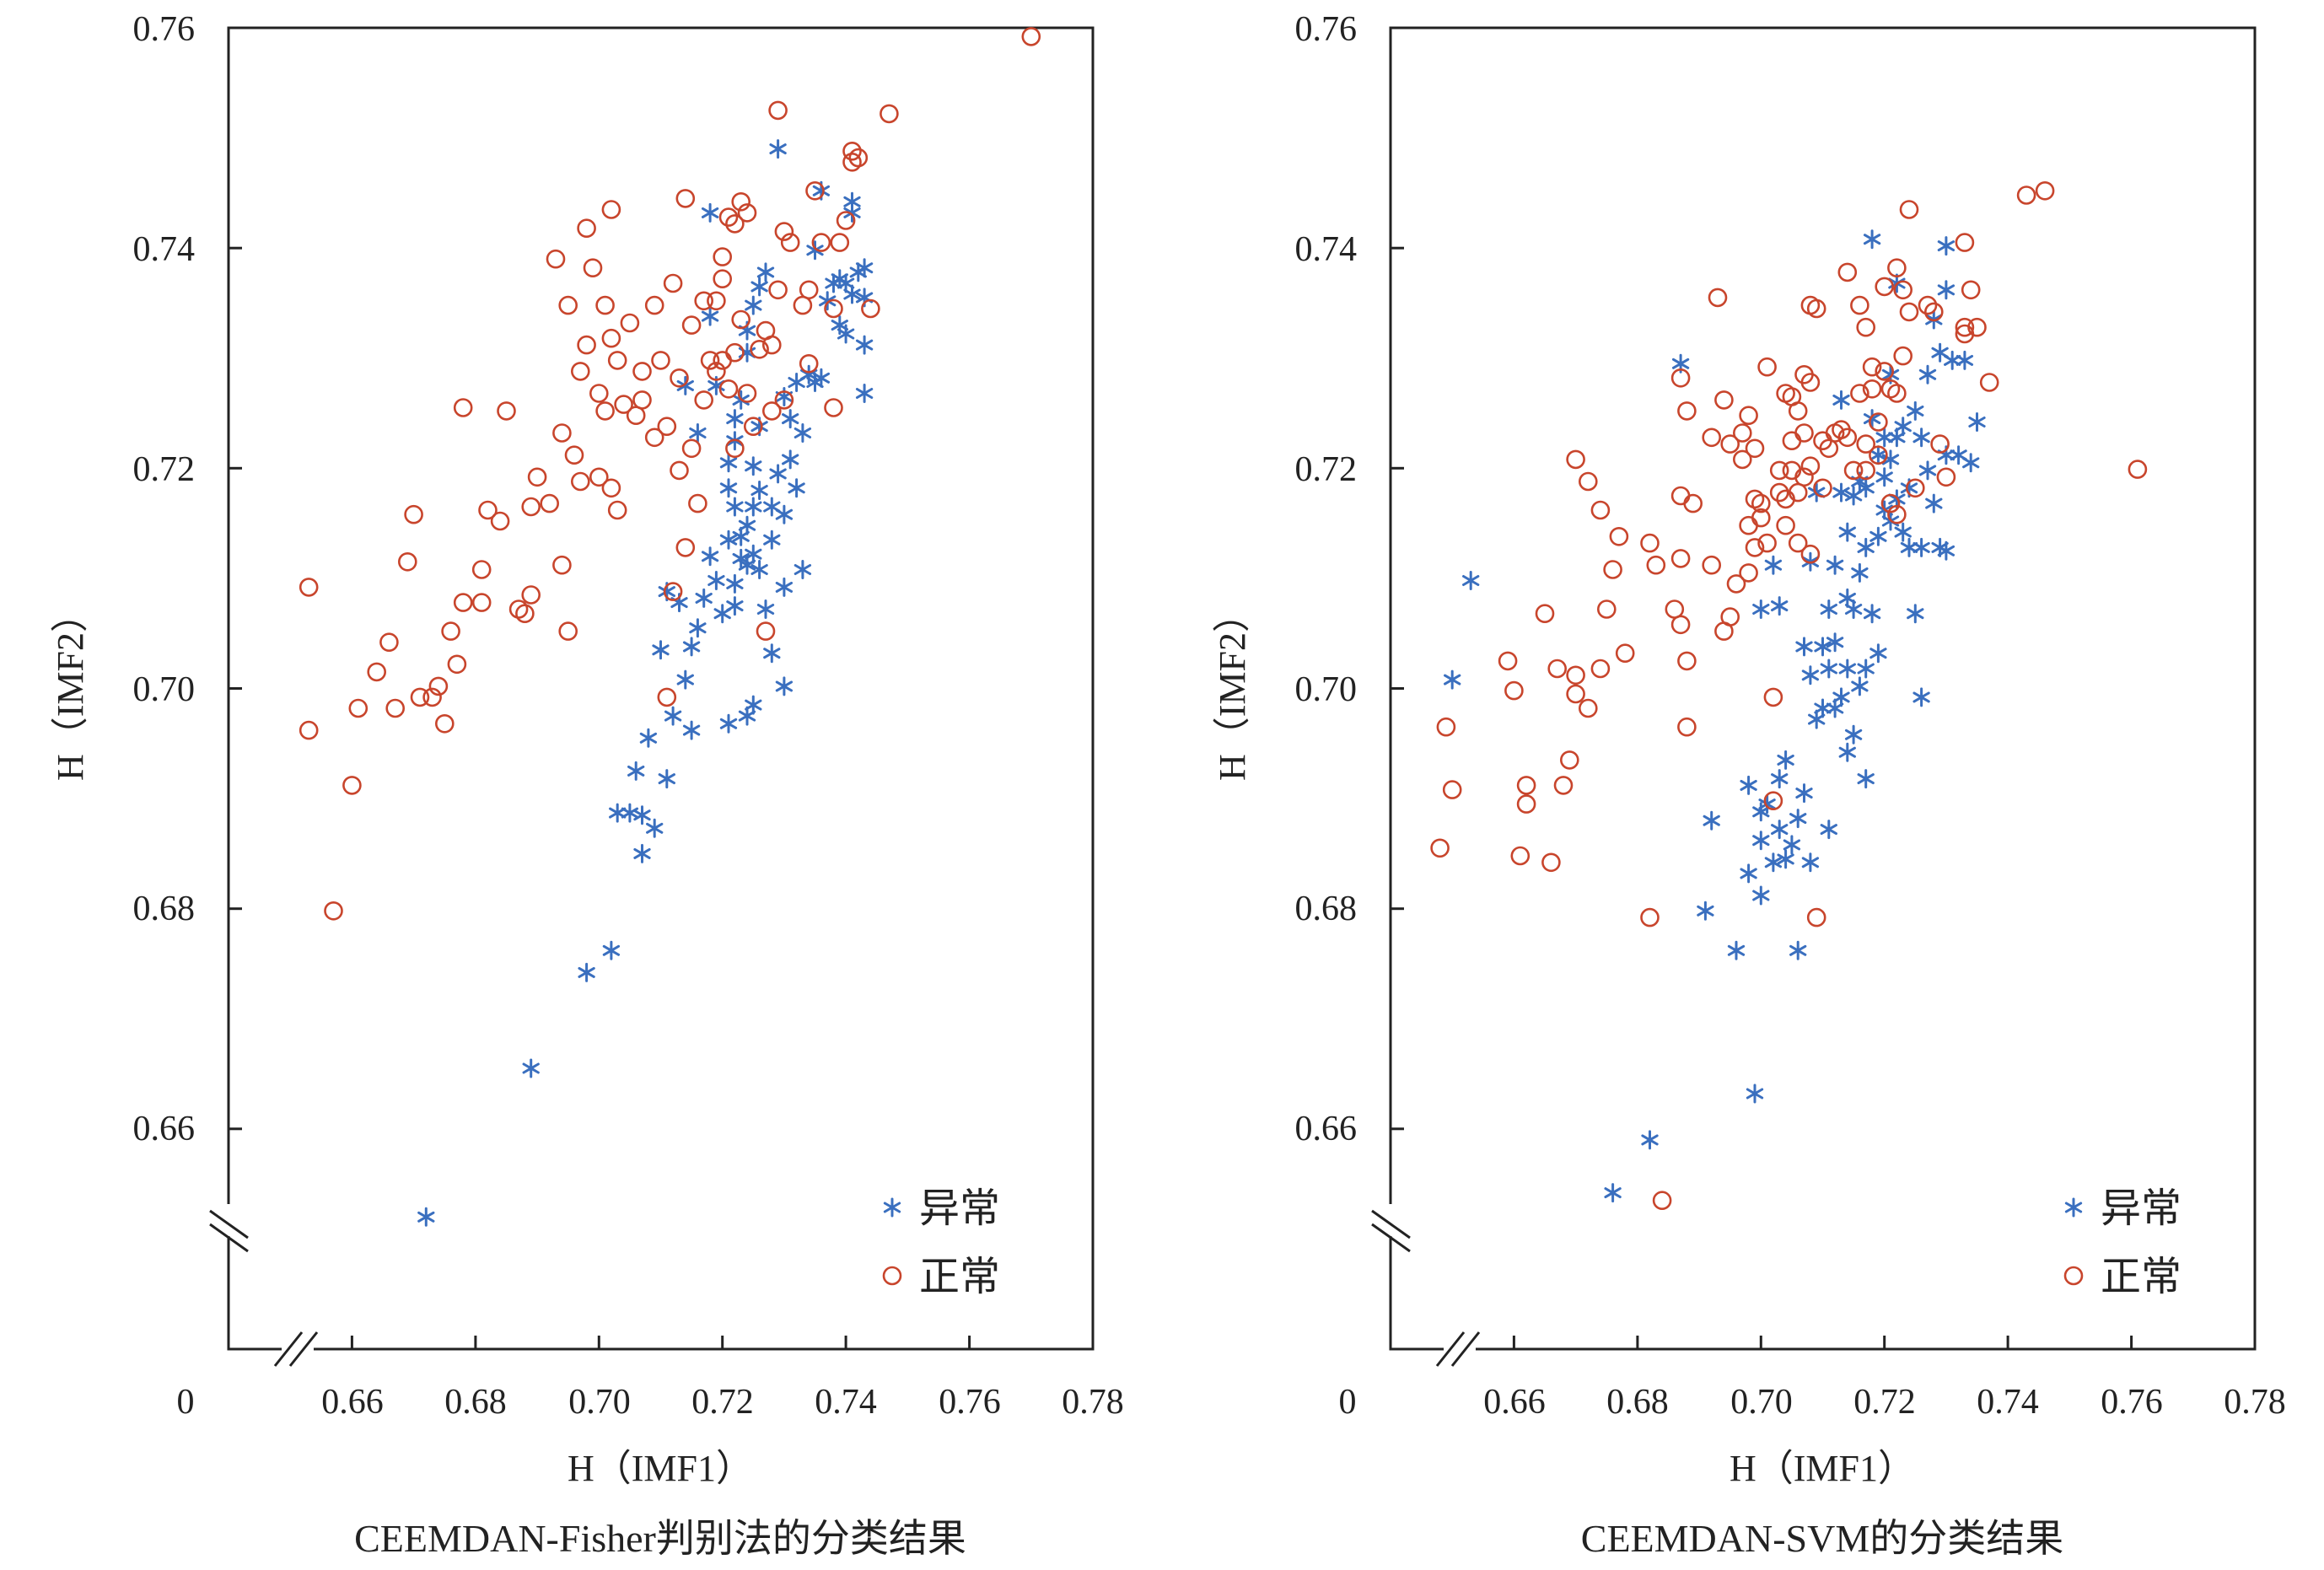 The image size is (2324, 1570). Describe the element at coordinates (1762, 1402) in the screenshot. I see `x-tick-label: 0.70` at that location.